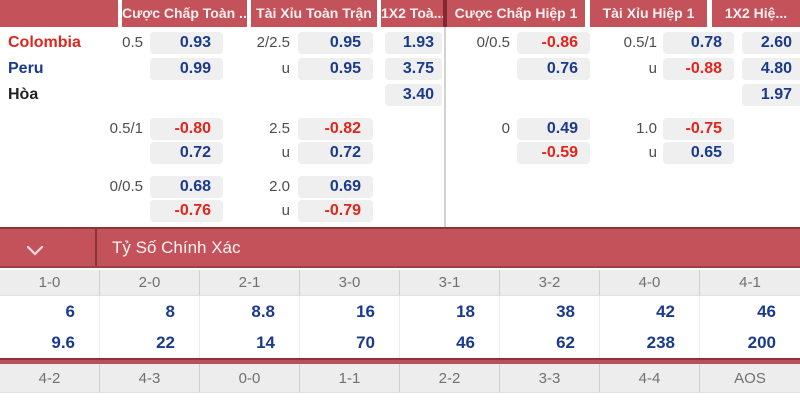 Image resolution: width=800 pixels, height=400 pixels. I want to click on handicap-line-half: 0, so click(505, 128).